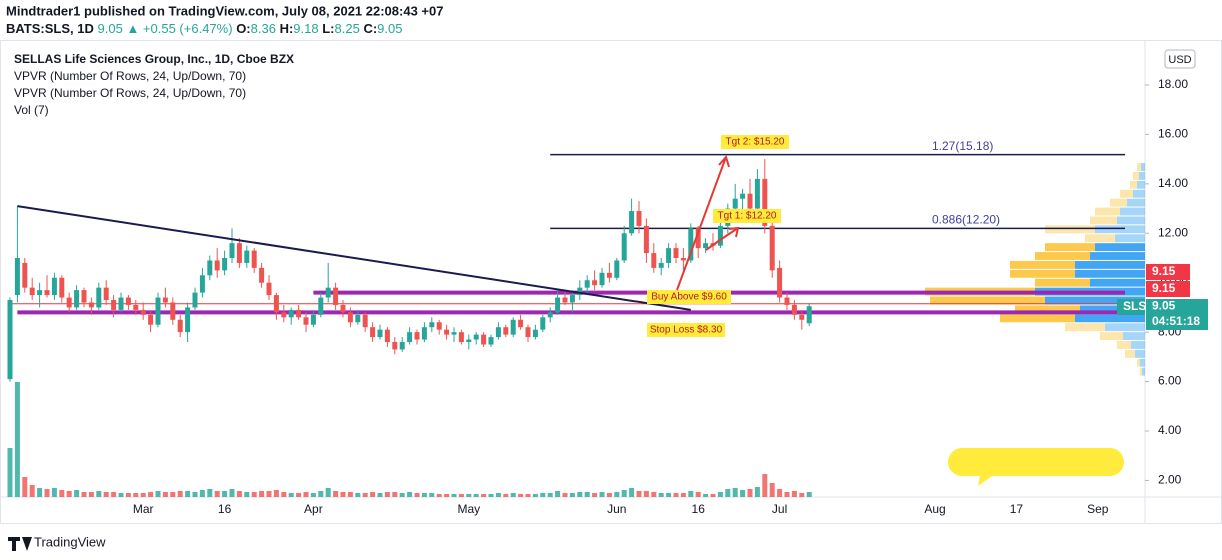 Image resolution: width=1222 pixels, height=560 pixels. I want to click on x-tick-label: 17, so click(1017, 509).